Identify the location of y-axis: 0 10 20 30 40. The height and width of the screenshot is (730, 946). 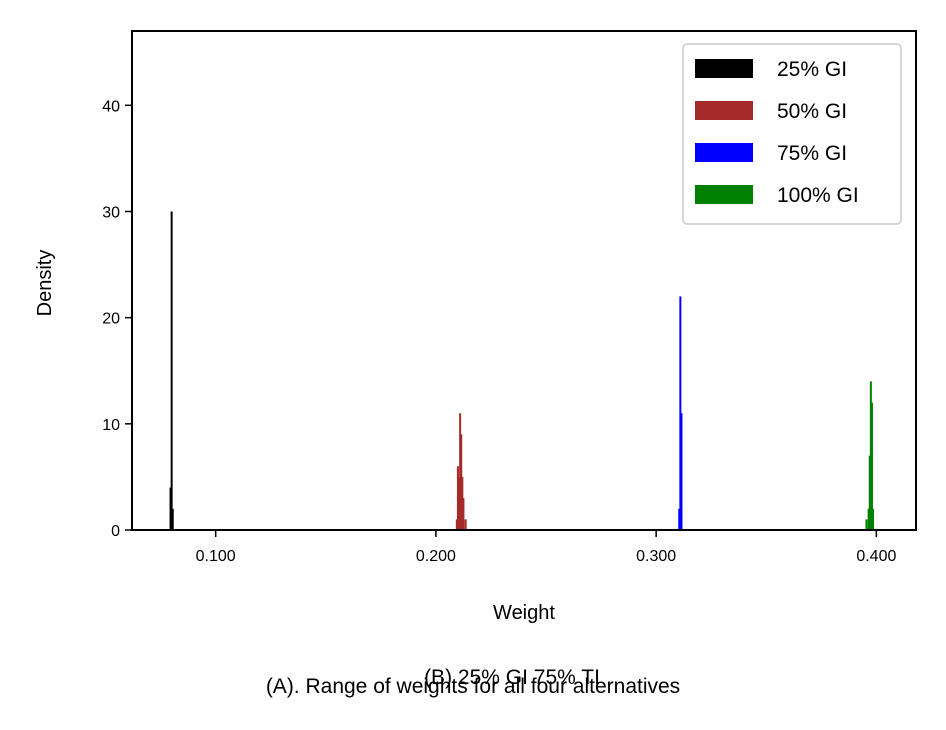
(117, 319).